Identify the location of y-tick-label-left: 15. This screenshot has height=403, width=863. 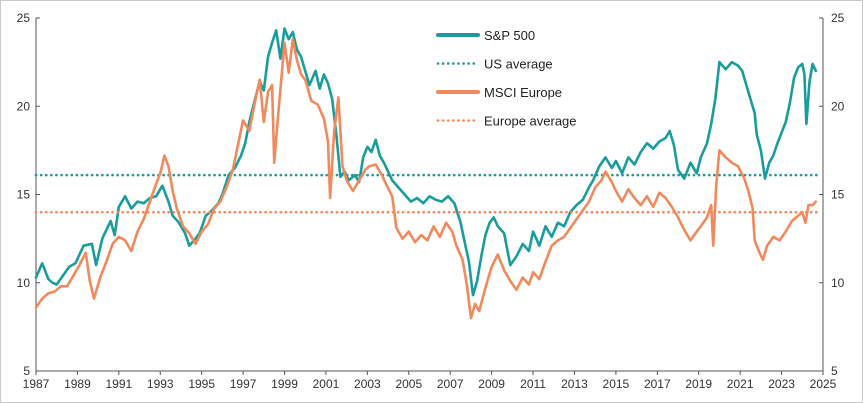
(24, 195).